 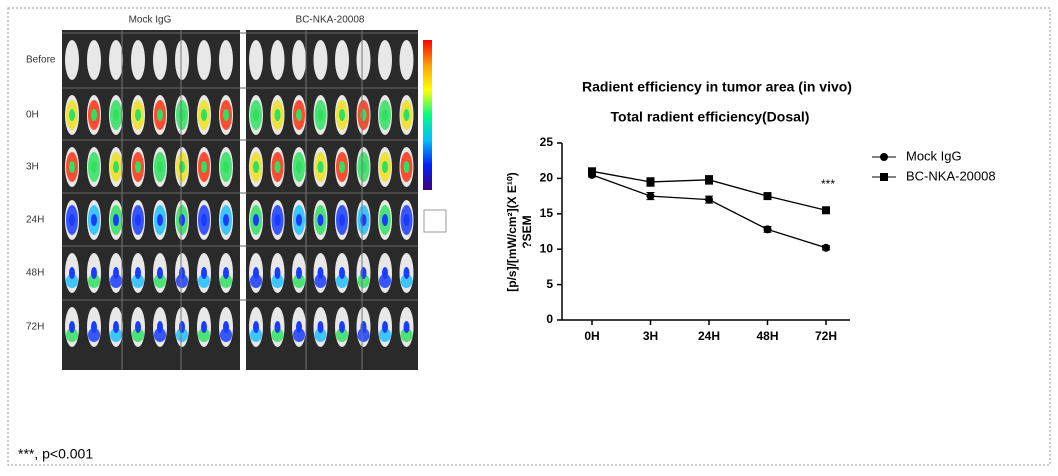 What do you see at coordinates (35, 273) in the screenshot?
I see `row-label: 48H` at bounding box center [35, 273].